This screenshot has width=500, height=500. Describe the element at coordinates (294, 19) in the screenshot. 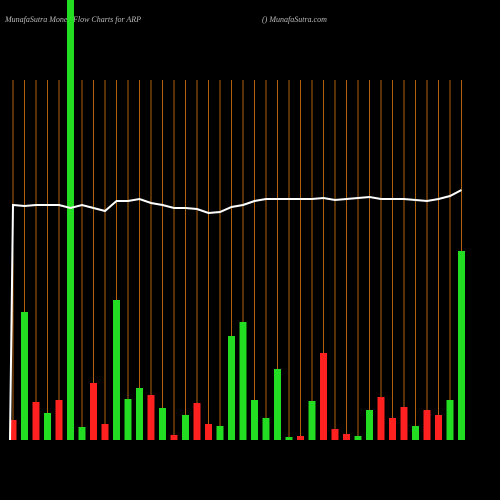

I see `chart-subtitle: () MunafaSutra.com` at that location.